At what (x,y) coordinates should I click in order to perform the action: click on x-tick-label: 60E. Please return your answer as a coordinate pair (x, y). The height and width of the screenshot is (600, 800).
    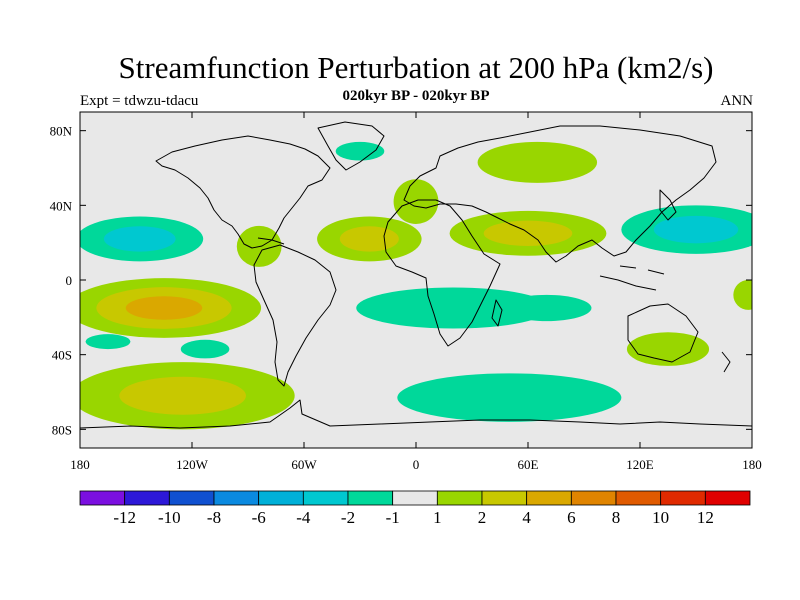
    Looking at the image, I should click on (528, 464).